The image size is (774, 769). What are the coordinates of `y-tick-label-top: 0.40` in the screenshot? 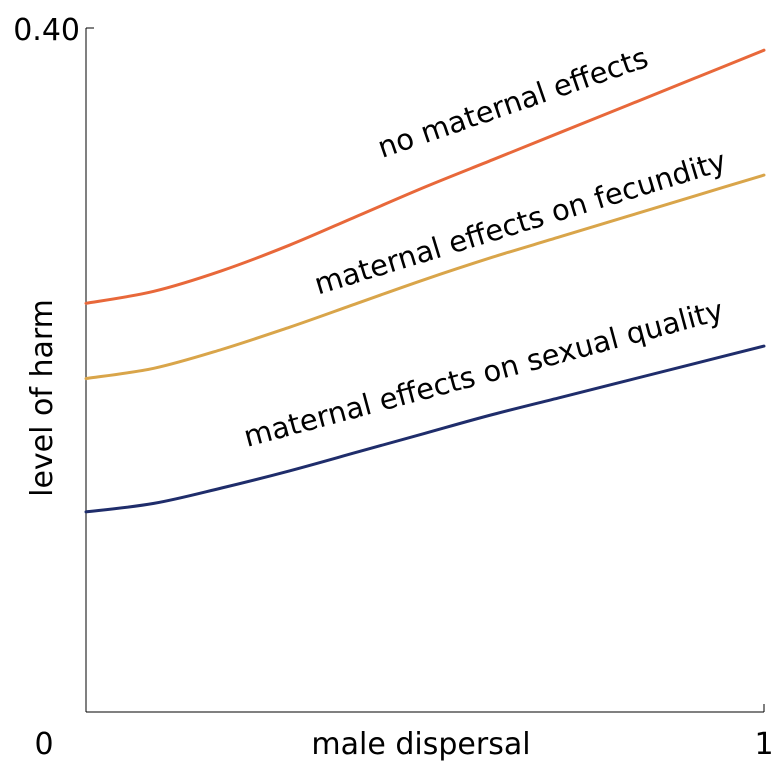 It's located at (46, 30).